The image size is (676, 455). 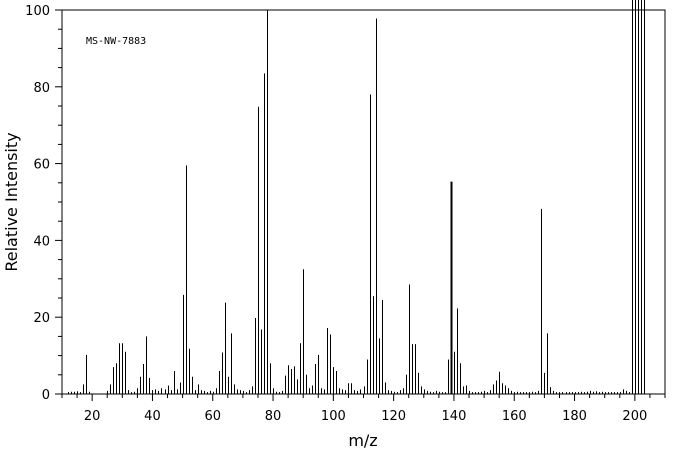 What do you see at coordinates (41, 241) in the screenshot?
I see `y-tick-label: 40` at bounding box center [41, 241].